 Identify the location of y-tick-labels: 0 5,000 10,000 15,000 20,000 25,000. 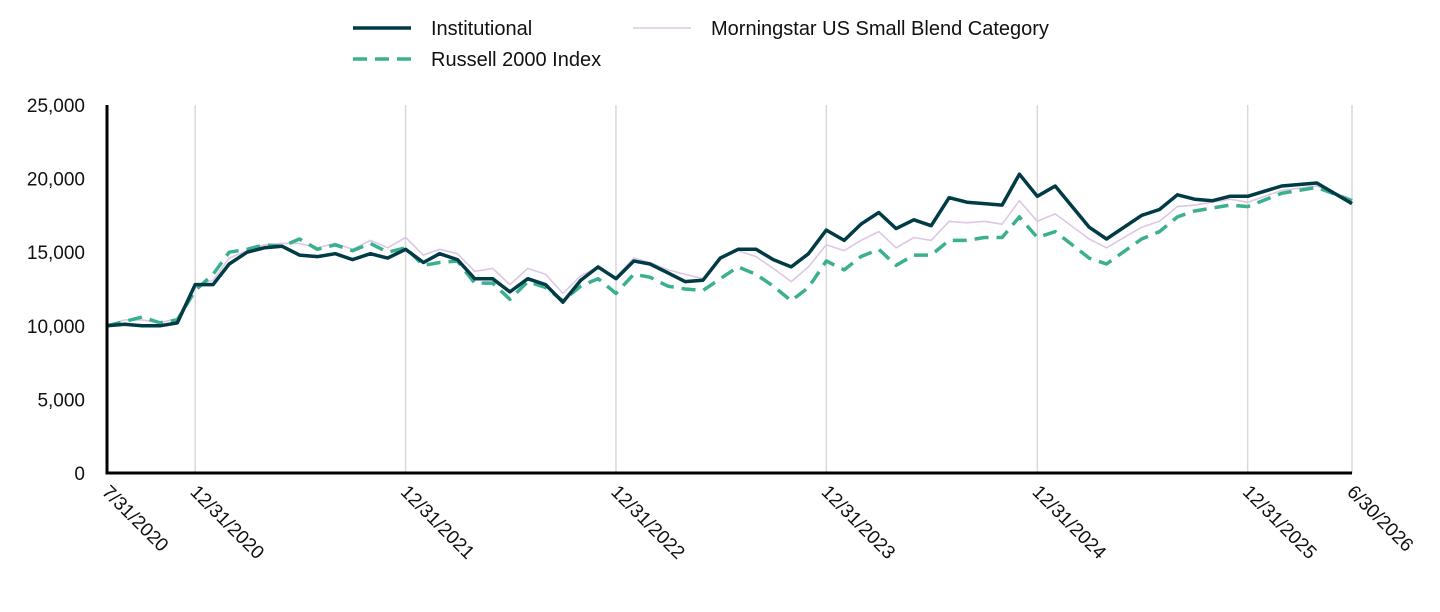
(56, 290).